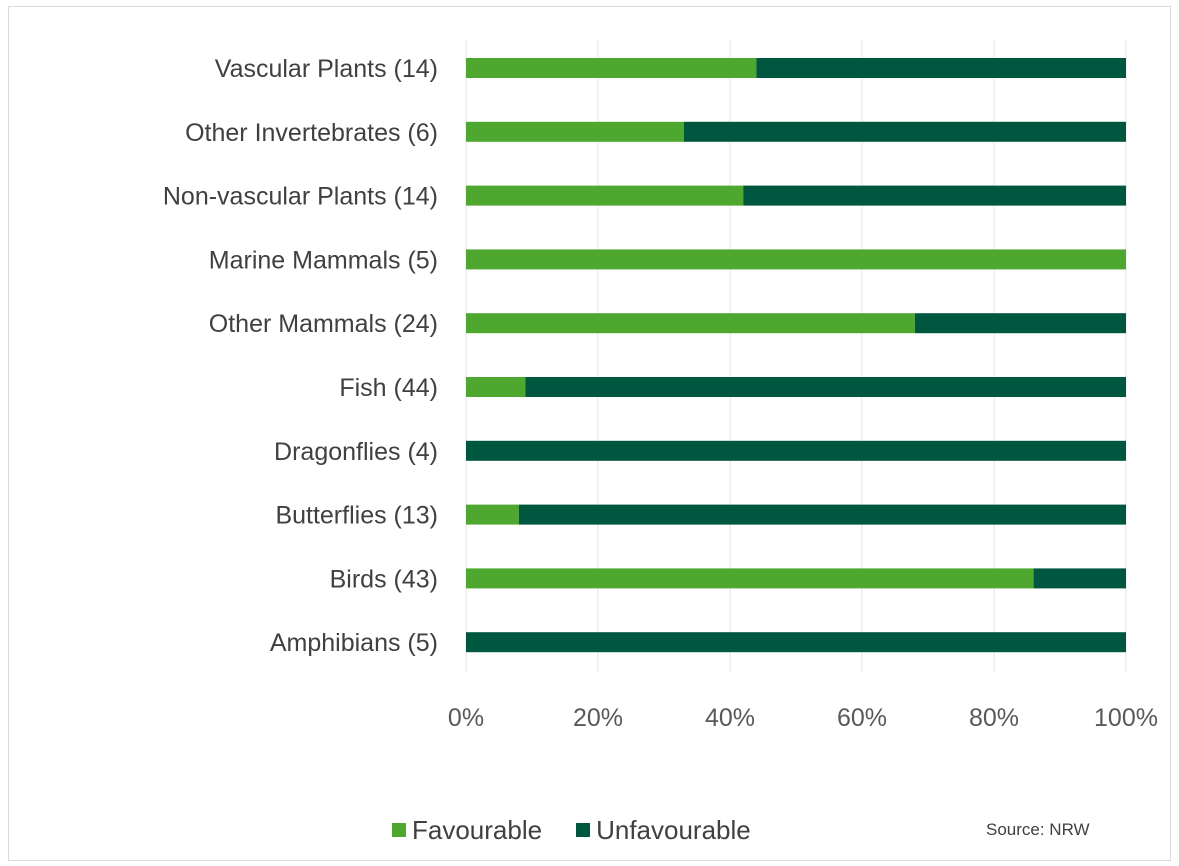 The width and height of the screenshot is (1179, 866). Describe the element at coordinates (323, 260) in the screenshot. I see `category-label: Marine Mammals (5)` at that location.